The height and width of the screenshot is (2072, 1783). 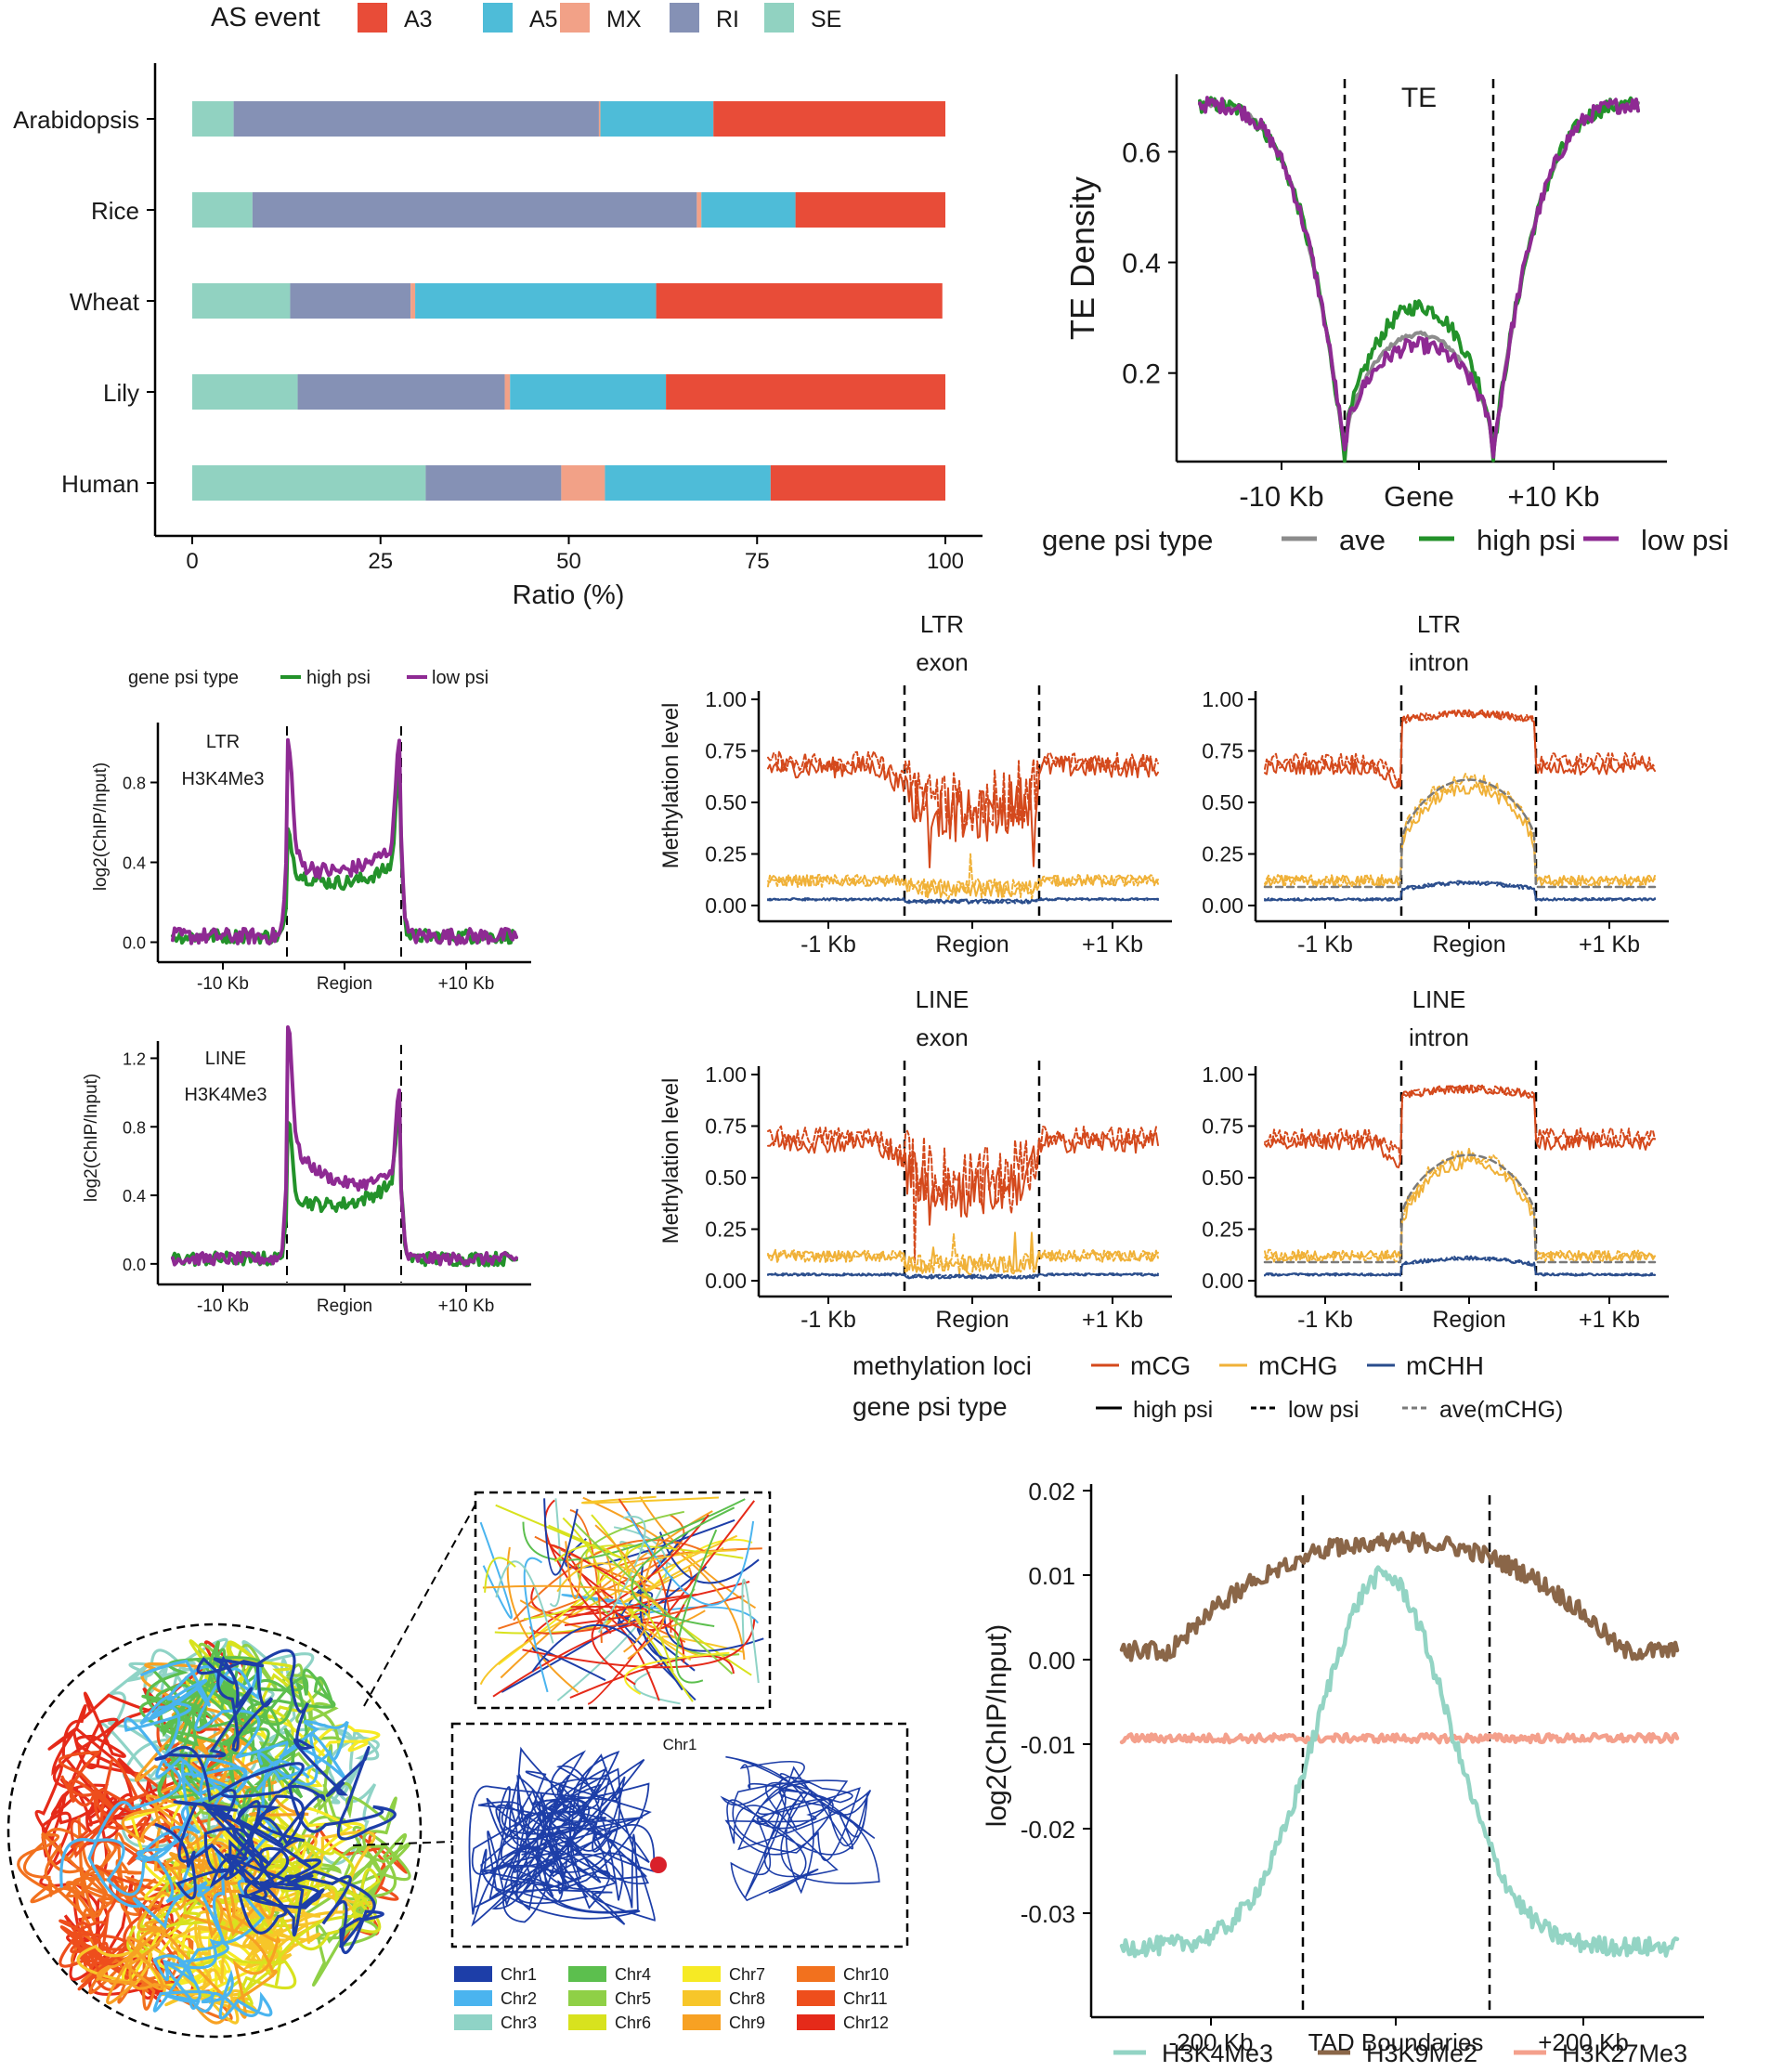 What do you see at coordinates (699, 210) in the screenshot?
I see `bar-rice-mx` at bounding box center [699, 210].